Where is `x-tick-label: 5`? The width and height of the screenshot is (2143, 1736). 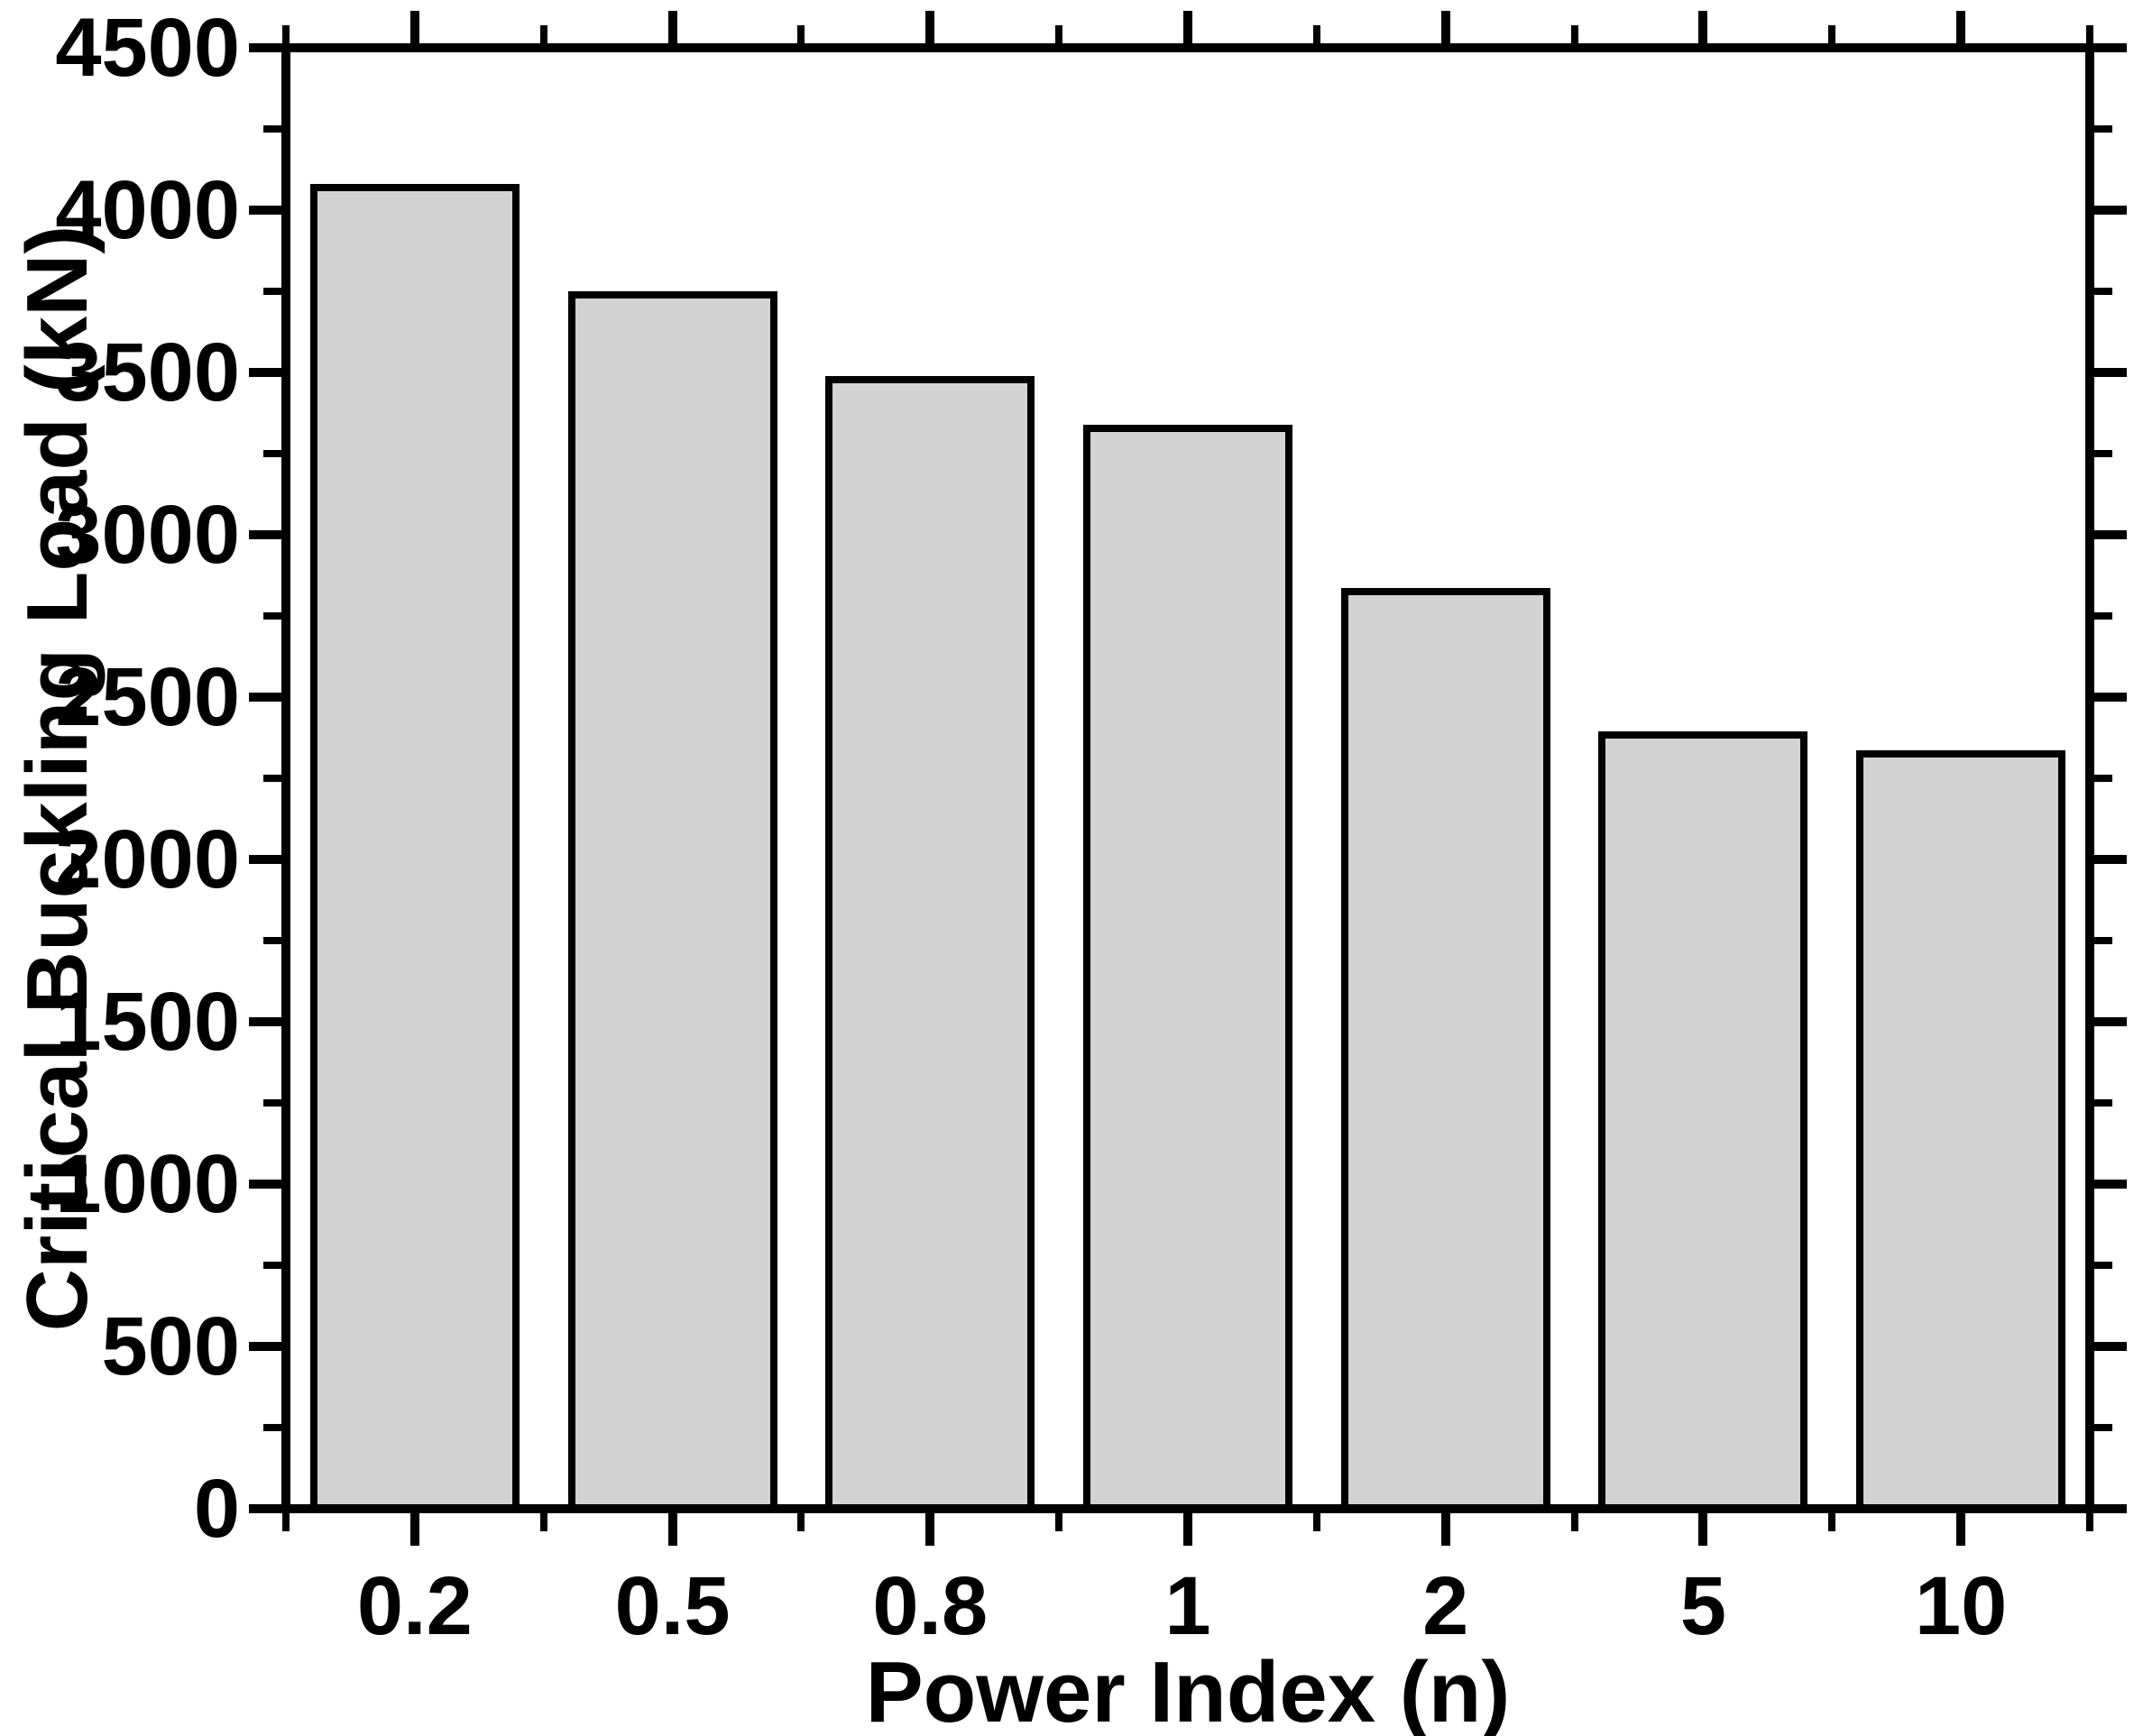 x-tick-label: 5 is located at coordinates (1702, 1606).